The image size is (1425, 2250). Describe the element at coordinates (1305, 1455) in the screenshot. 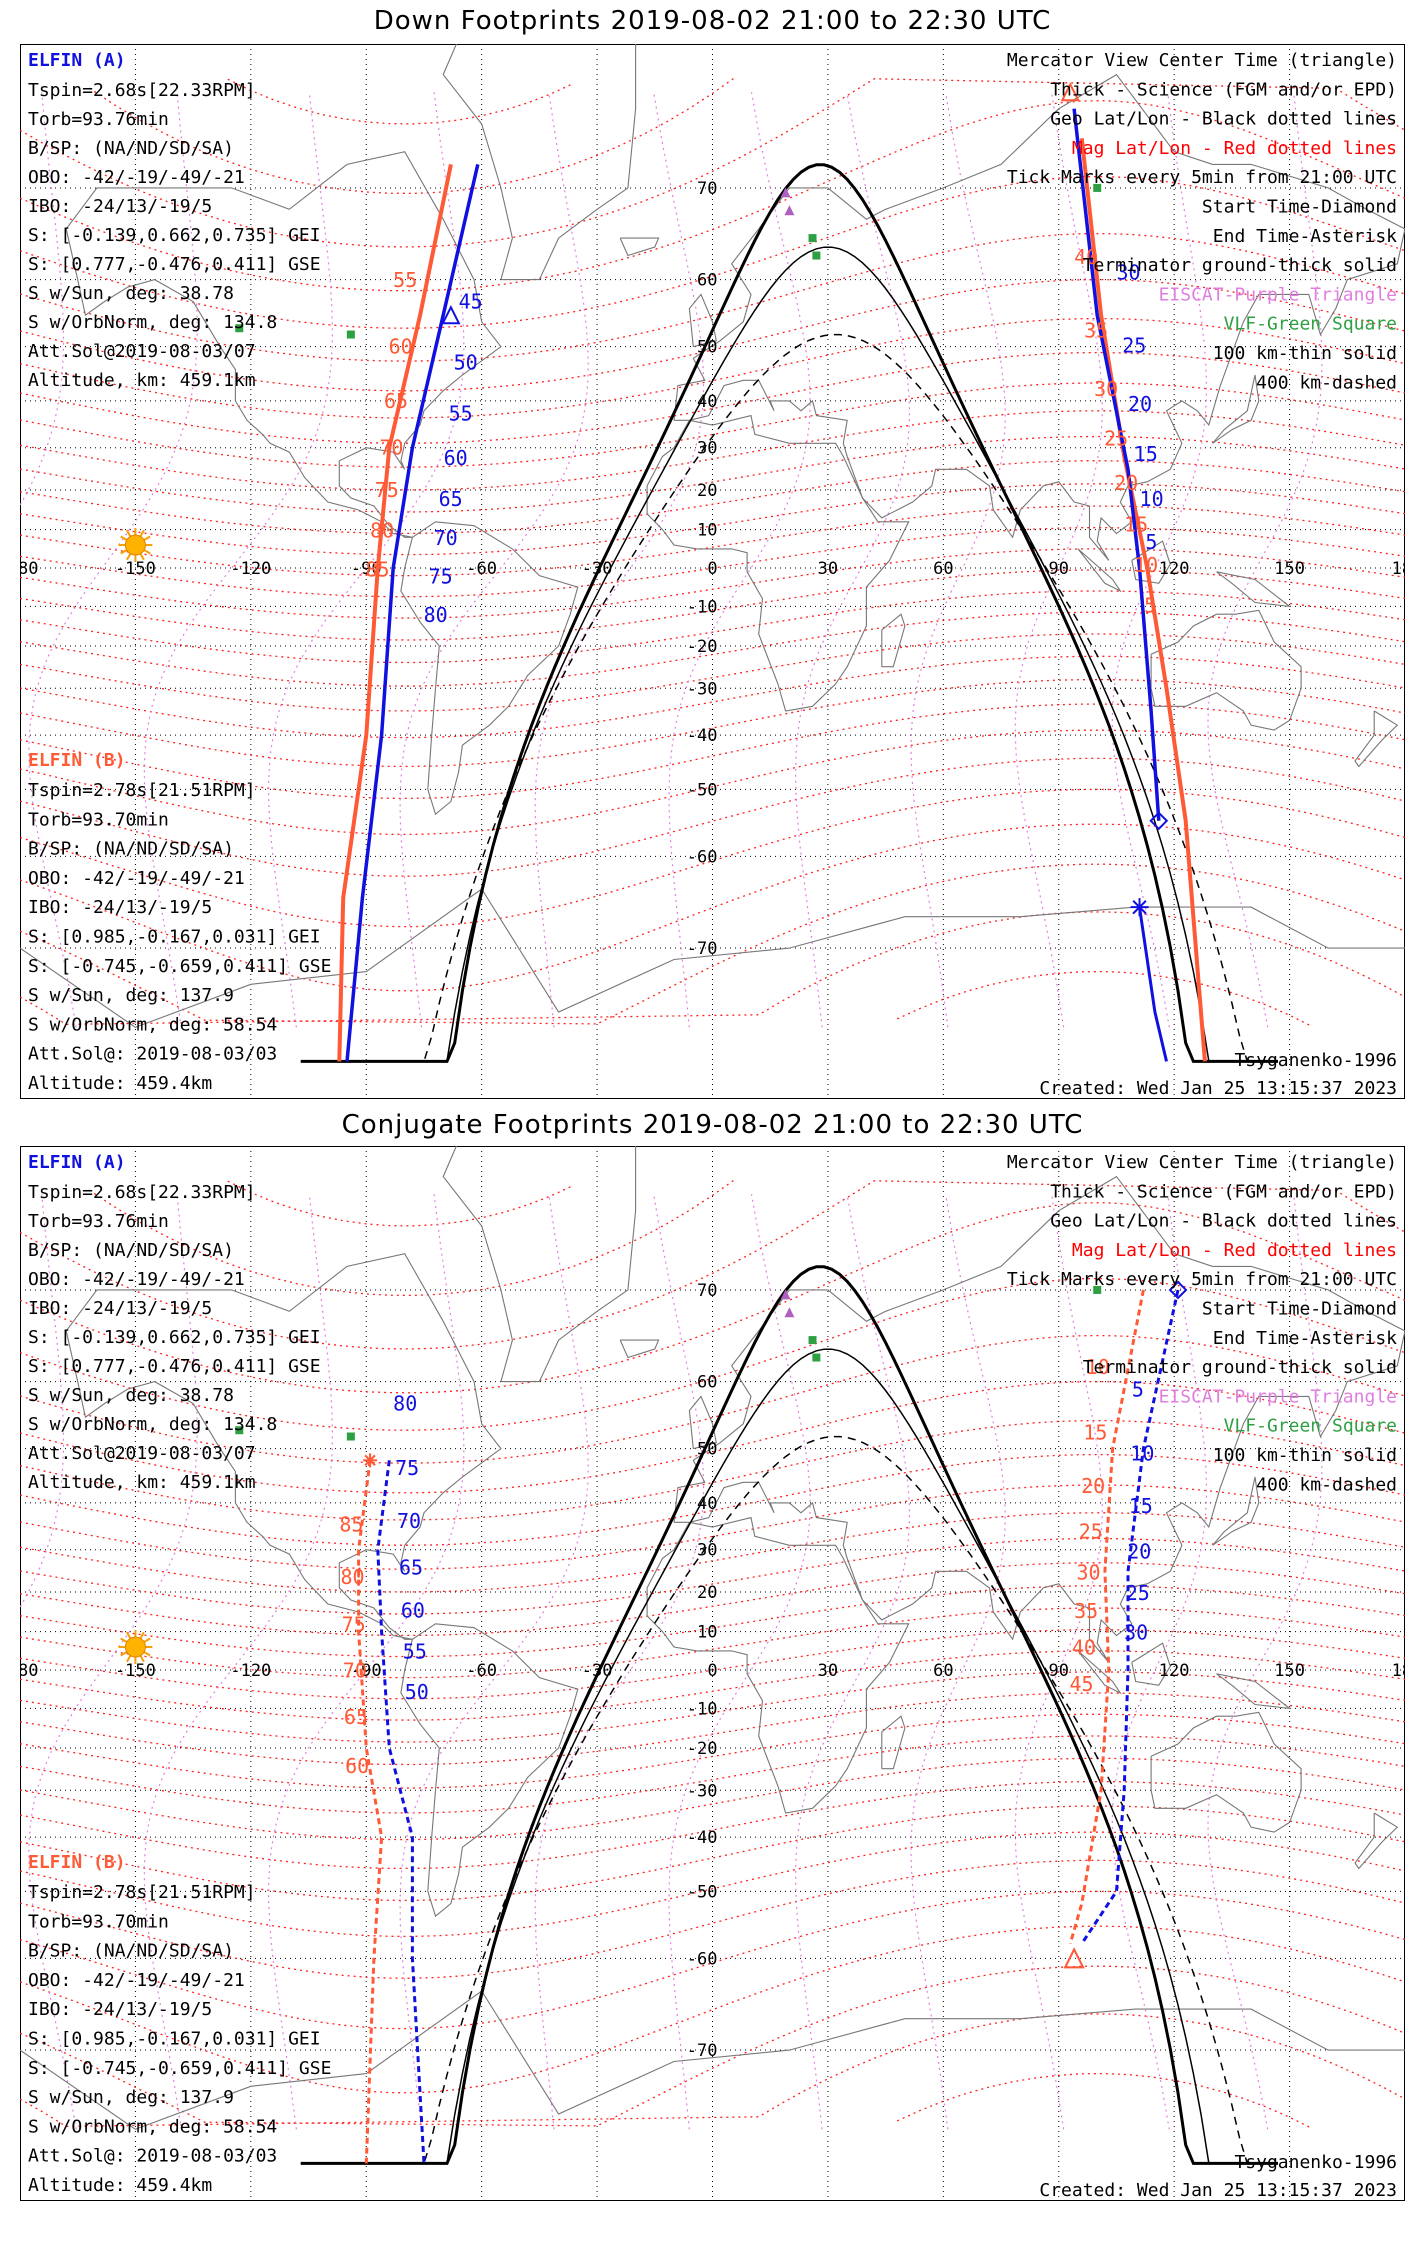

I see `legend-entry: 100 km-thin solid` at that location.